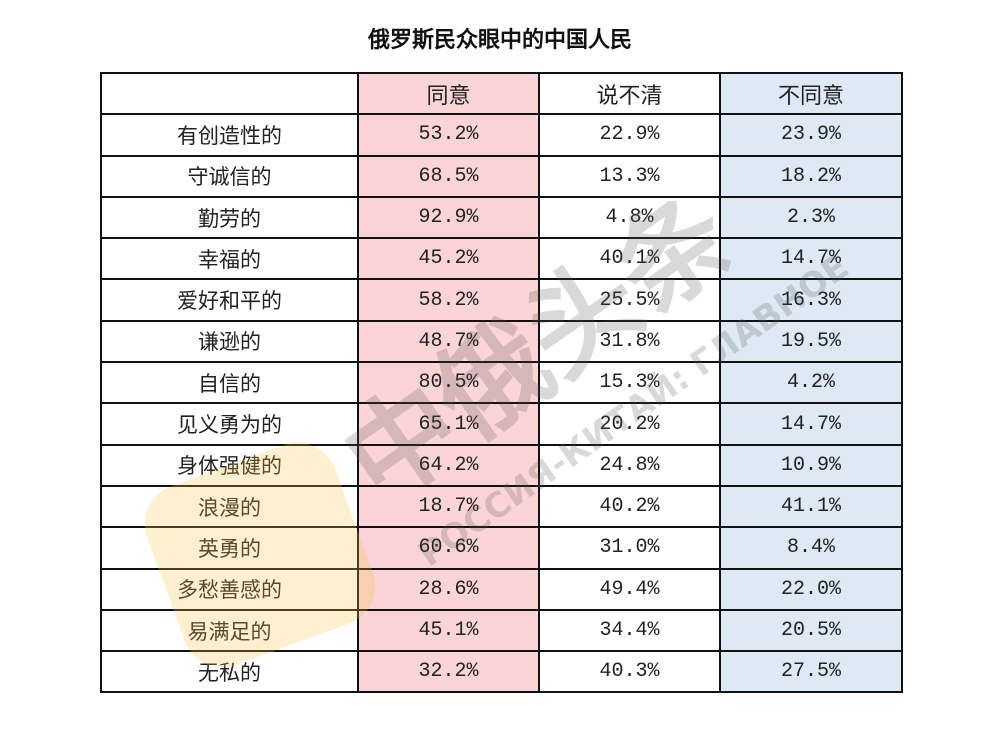 The image size is (1000, 750). Describe the element at coordinates (811, 341) in the screenshot. I see `value-cell: 19.5%` at that location.